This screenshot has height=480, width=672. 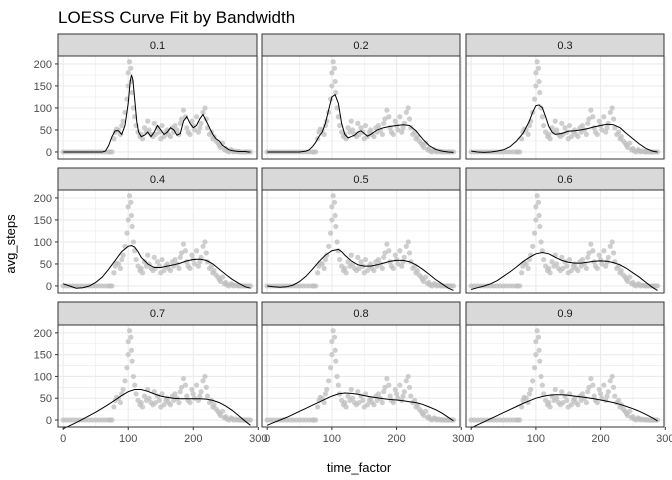 I want to click on facet-panel: 0.1 0 50 100 150 200, so click(x=146, y=96).